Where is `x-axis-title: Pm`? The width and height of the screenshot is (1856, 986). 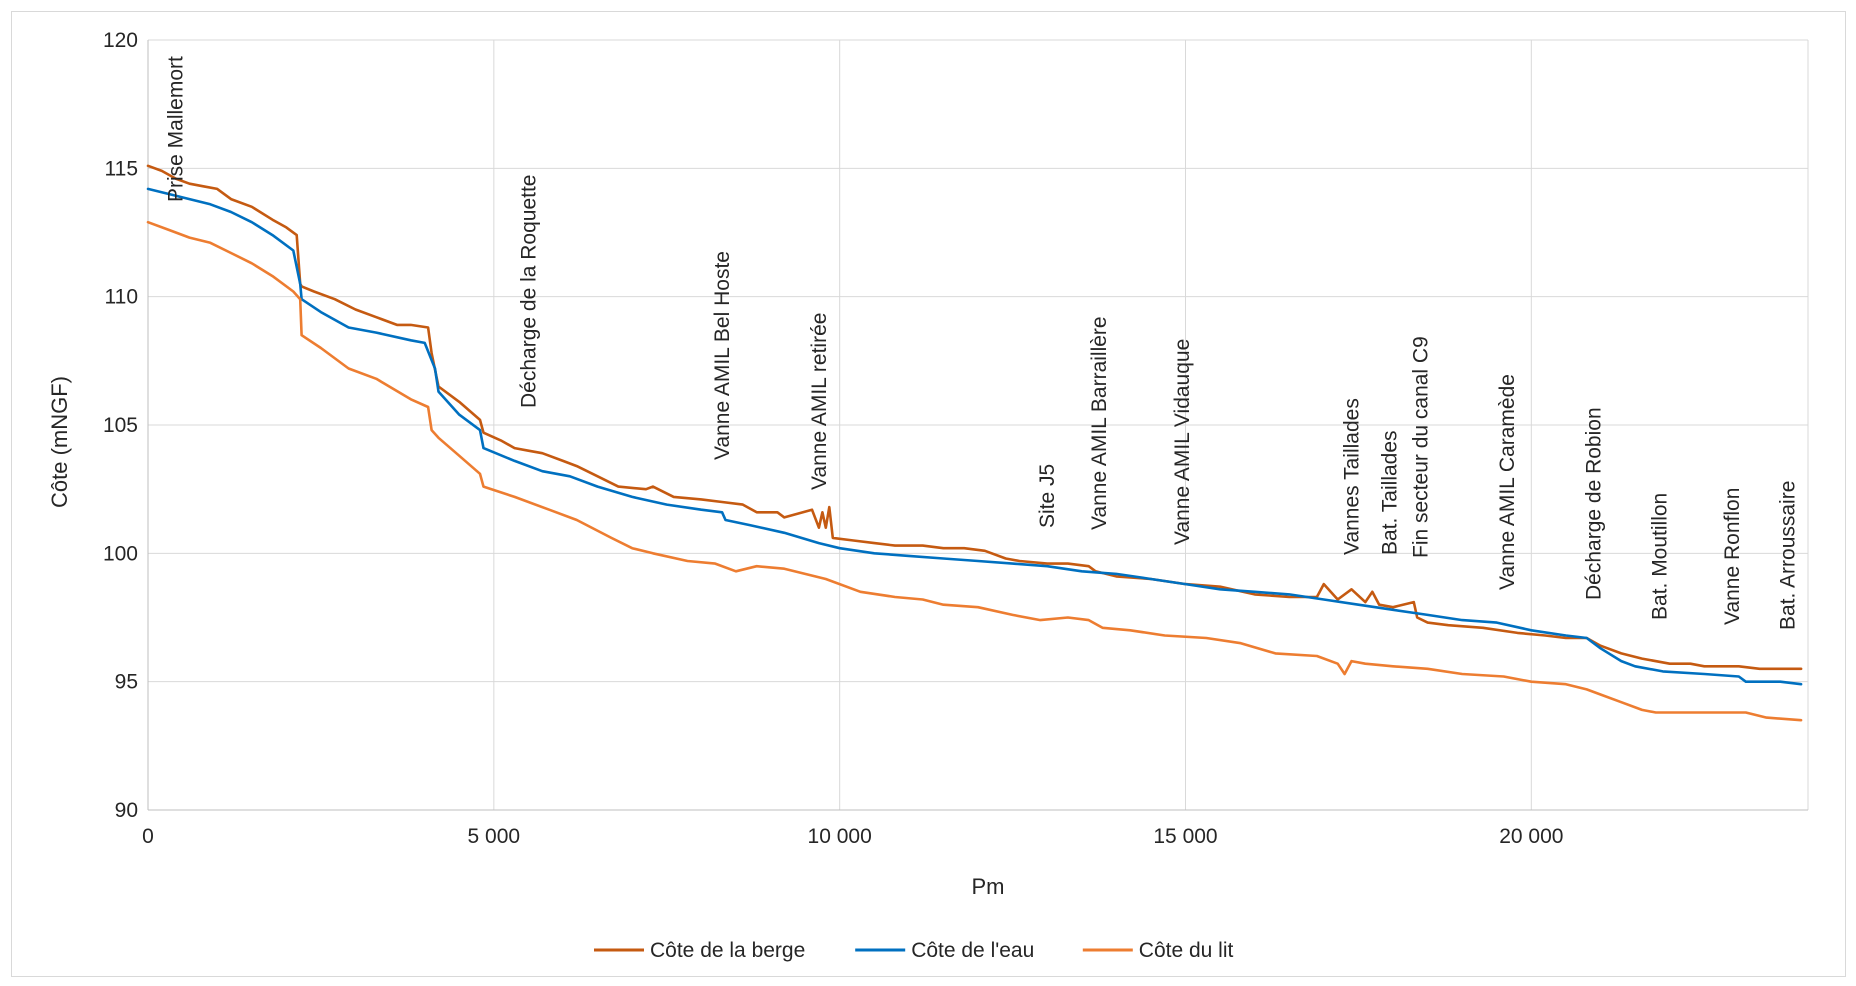 x-axis-title: Pm is located at coordinates (988, 886).